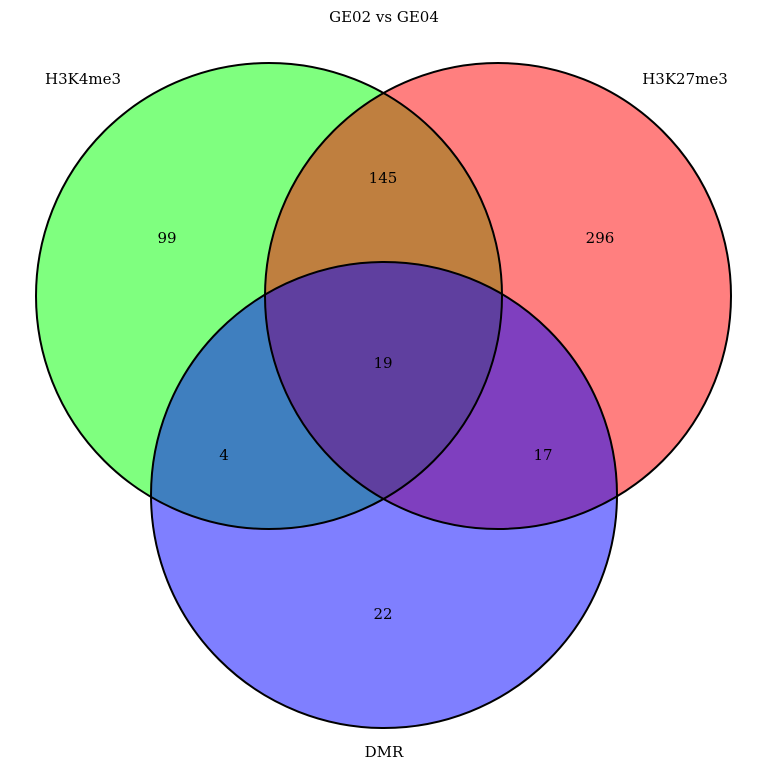 Image resolution: width=768 pixels, height=768 pixels. What do you see at coordinates (83, 79) in the screenshot?
I see `set-label-h3k4me3: H3K4me3` at bounding box center [83, 79].